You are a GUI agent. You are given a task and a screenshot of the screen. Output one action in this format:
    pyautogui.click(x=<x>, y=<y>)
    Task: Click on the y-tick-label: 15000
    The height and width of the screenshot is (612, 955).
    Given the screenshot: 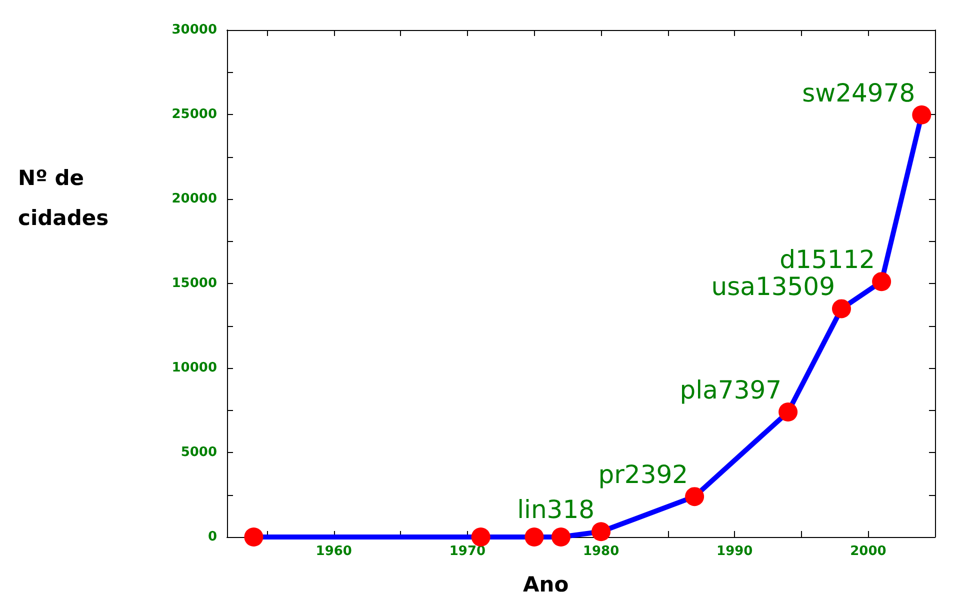 What is the action you would take?
    pyautogui.click(x=194, y=283)
    